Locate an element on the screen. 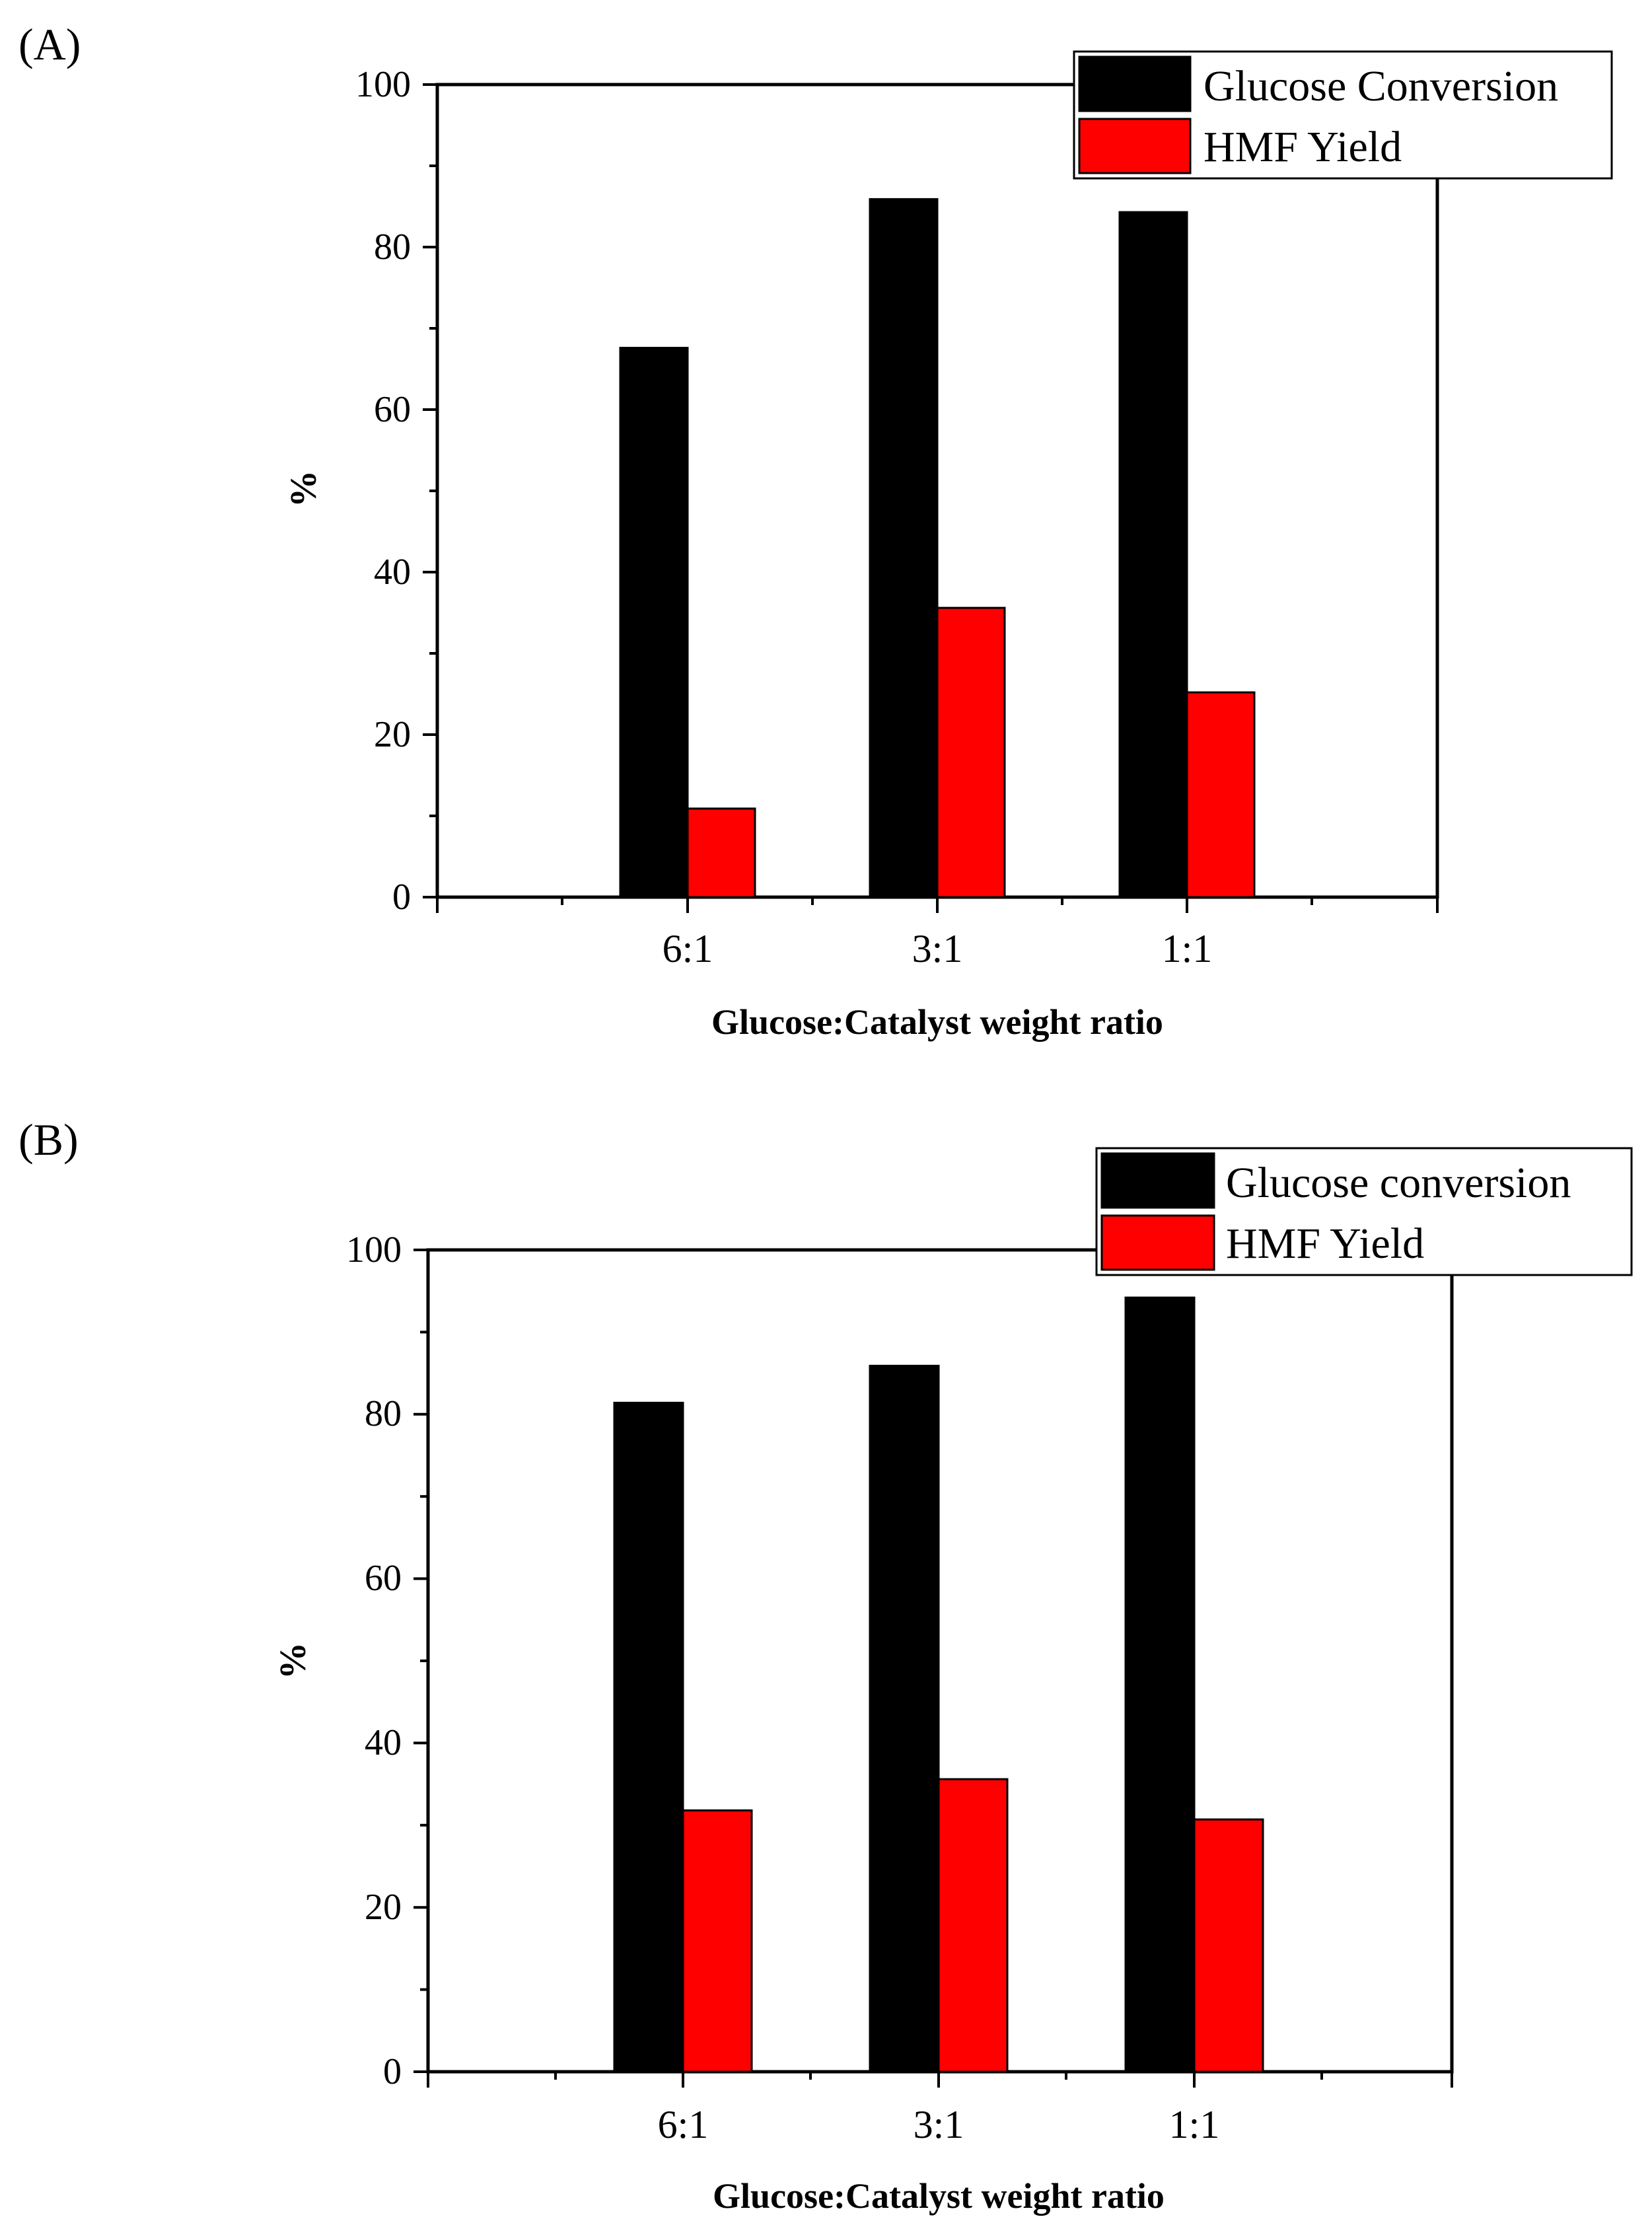 The height and width of the screenshot is (2225, 1652). y-tick-labels-a: 0 20 40 60 80 100 is located at coordinates (383, 491).